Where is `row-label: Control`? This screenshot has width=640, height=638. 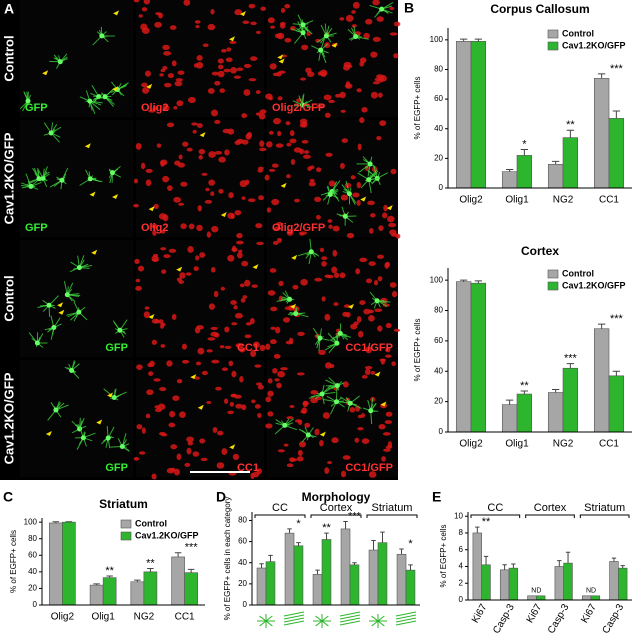
row-label: Control is located at coordinates (8, 298).